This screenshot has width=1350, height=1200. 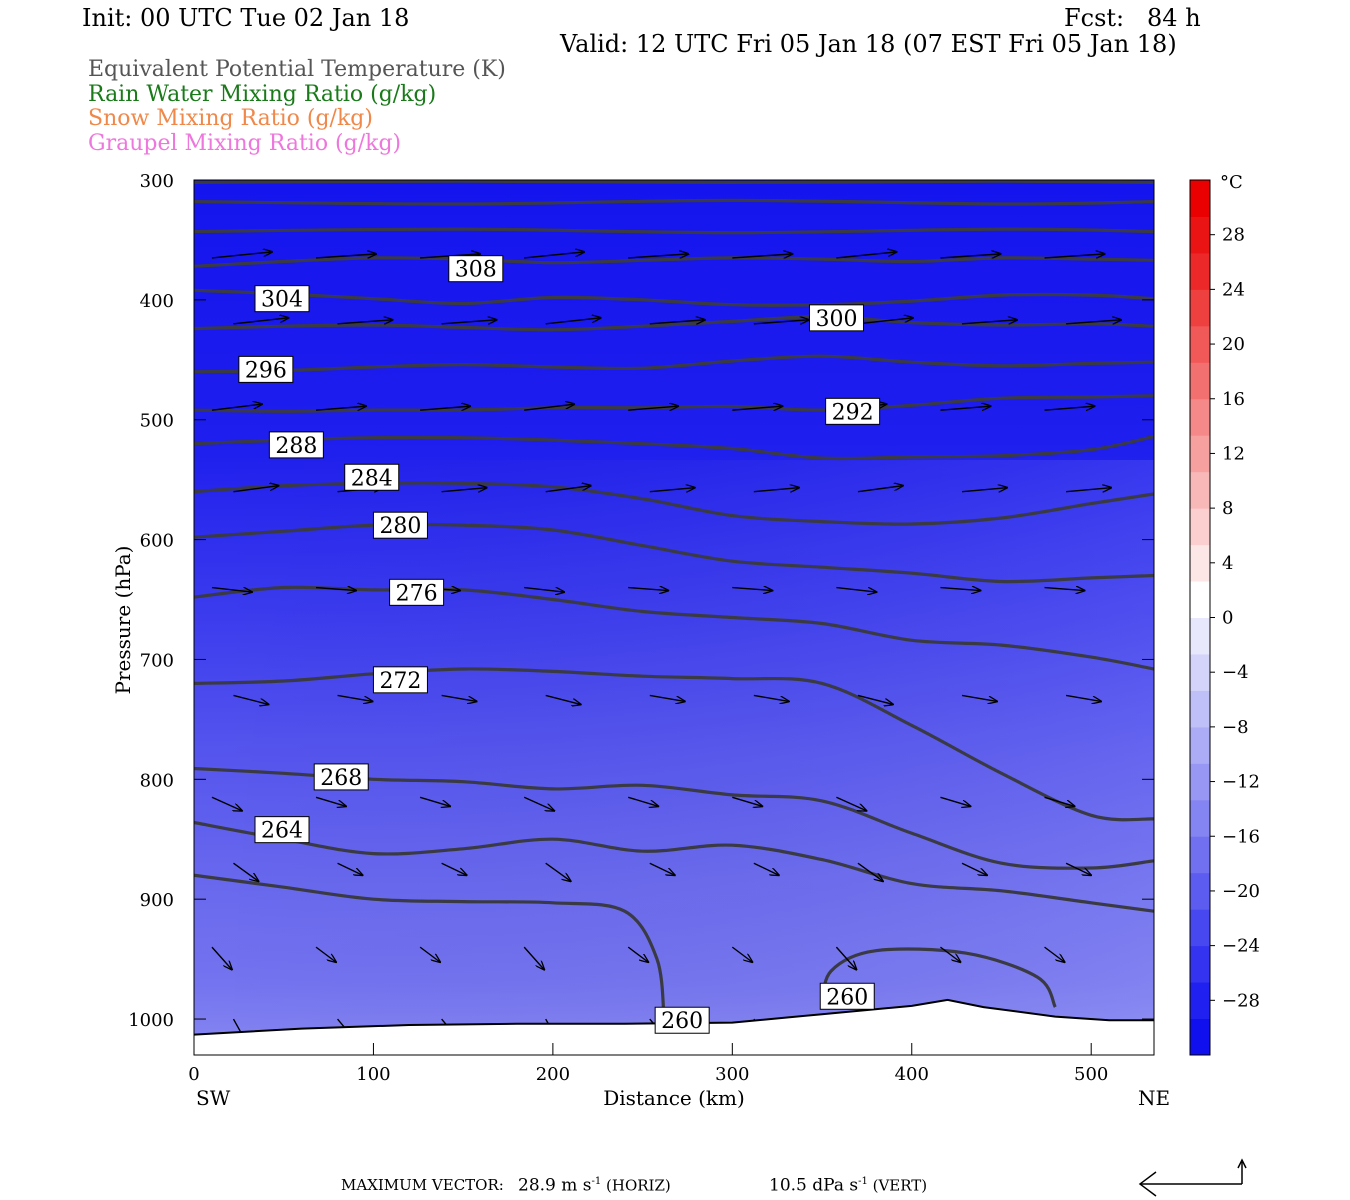 I want to click on contour-label: 296, so click(x=266, y=370).